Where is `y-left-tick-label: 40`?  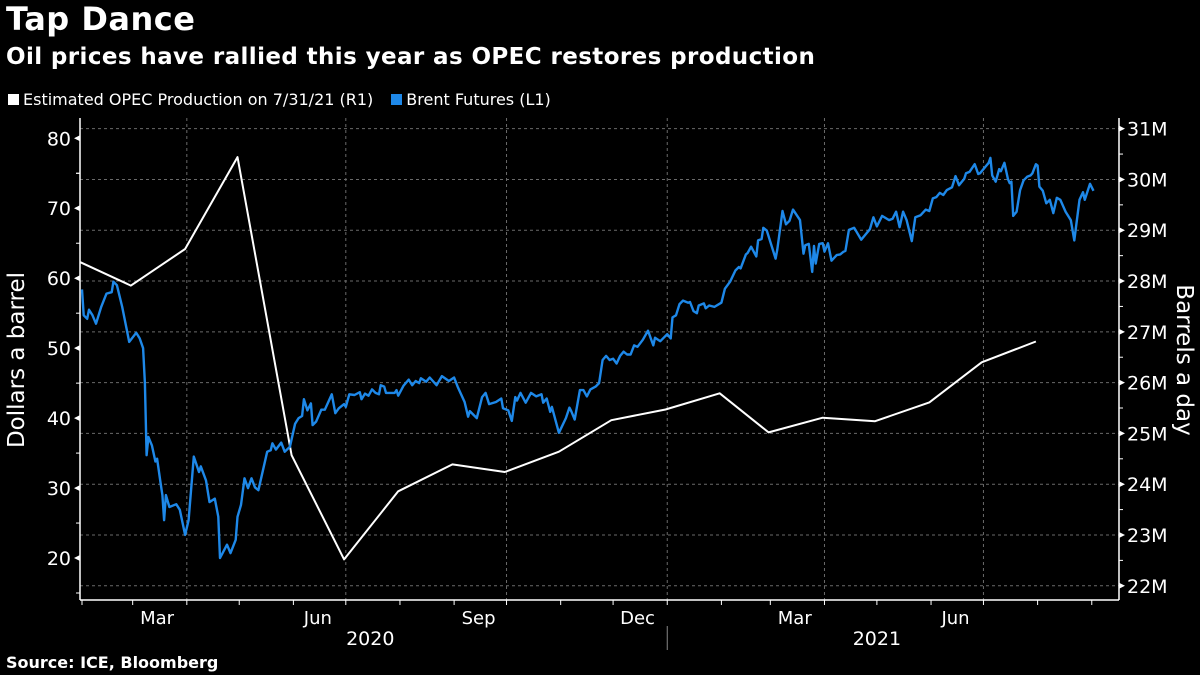 y-left-tick-label: 40 is located at coordinates (59, 419).